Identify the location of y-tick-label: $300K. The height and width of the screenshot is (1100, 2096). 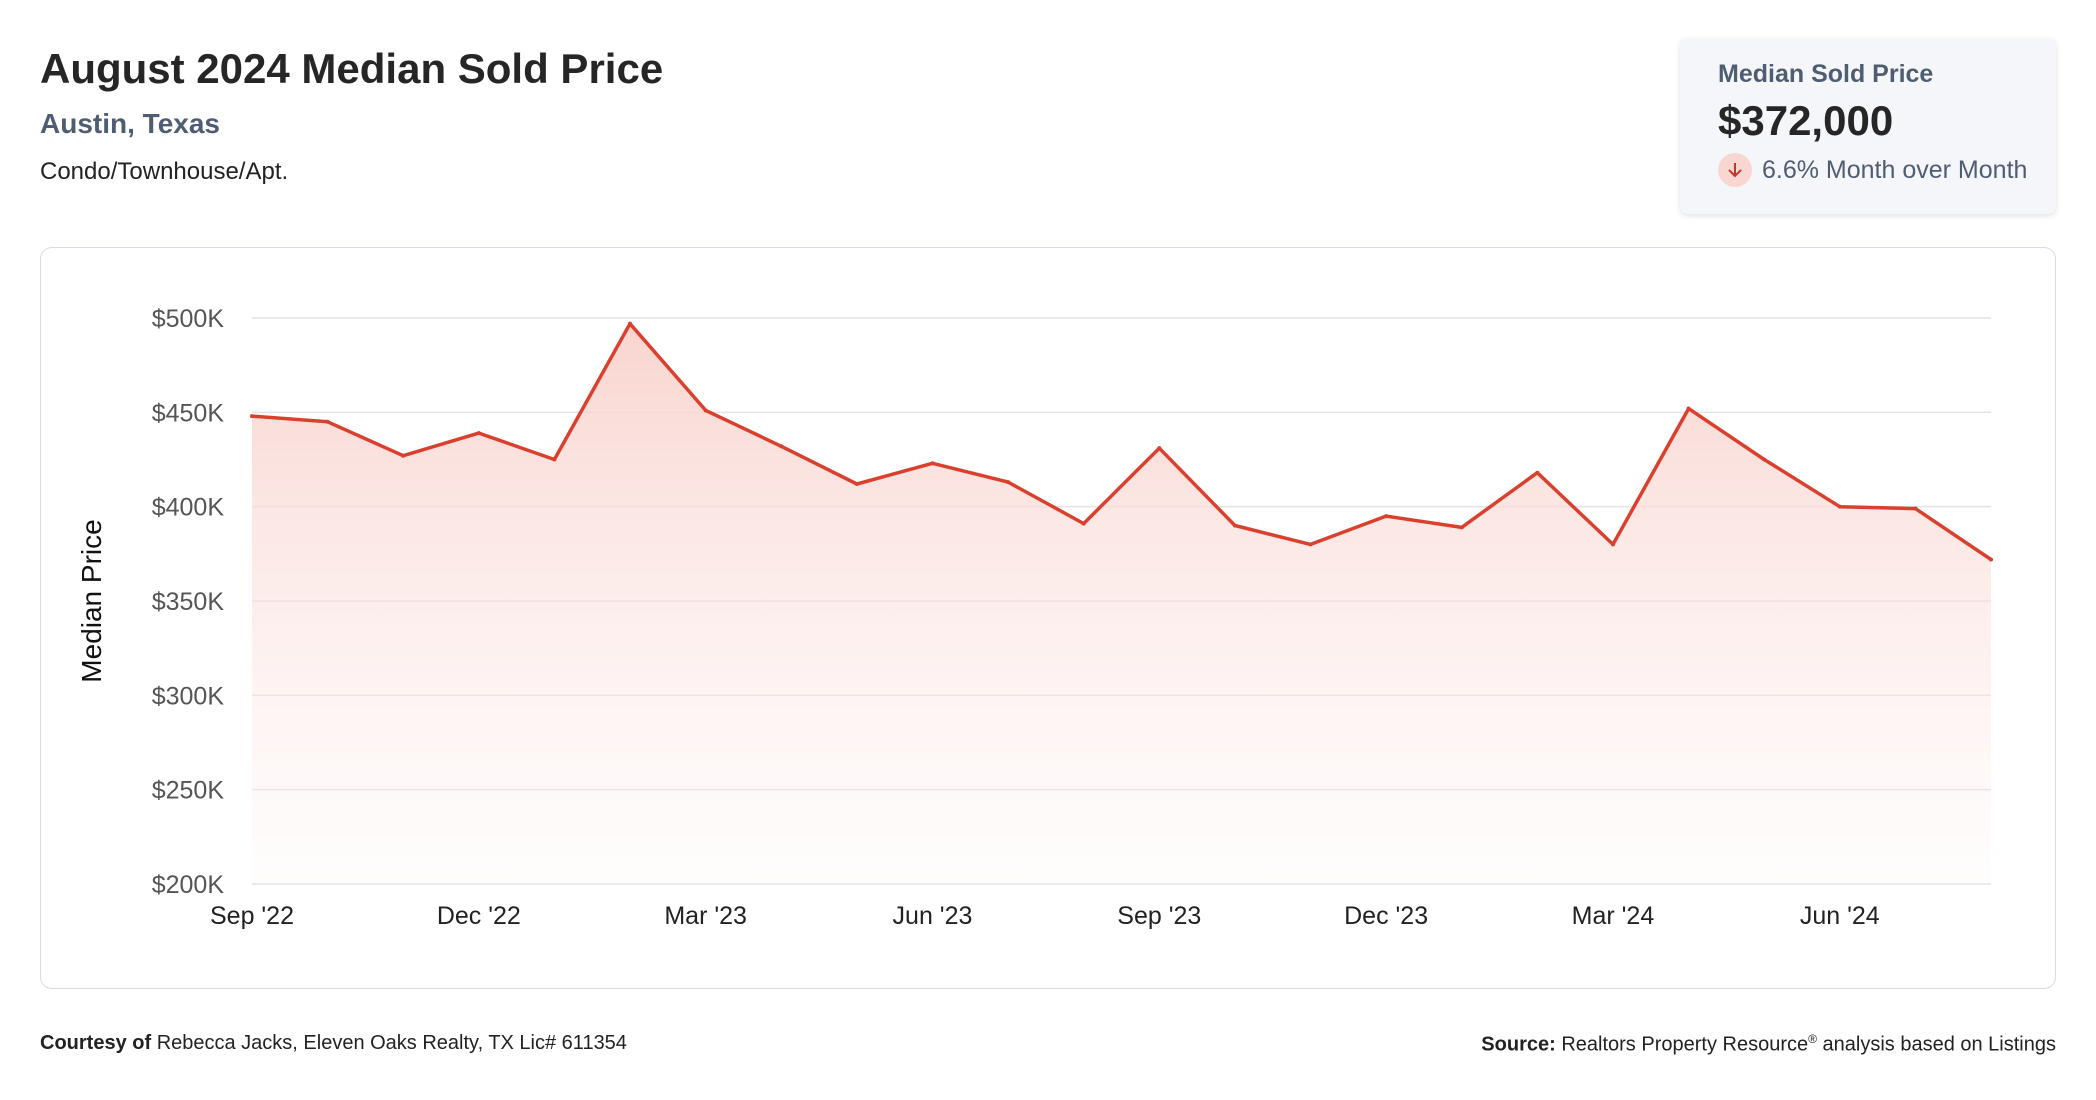
(188, 696).